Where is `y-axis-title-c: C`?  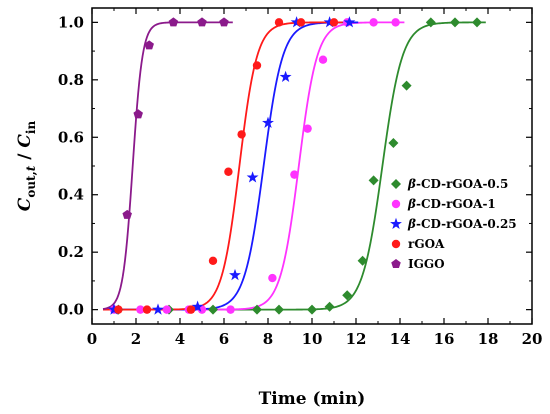 y-axis-title-c: C is located at coordinates (25, 204).